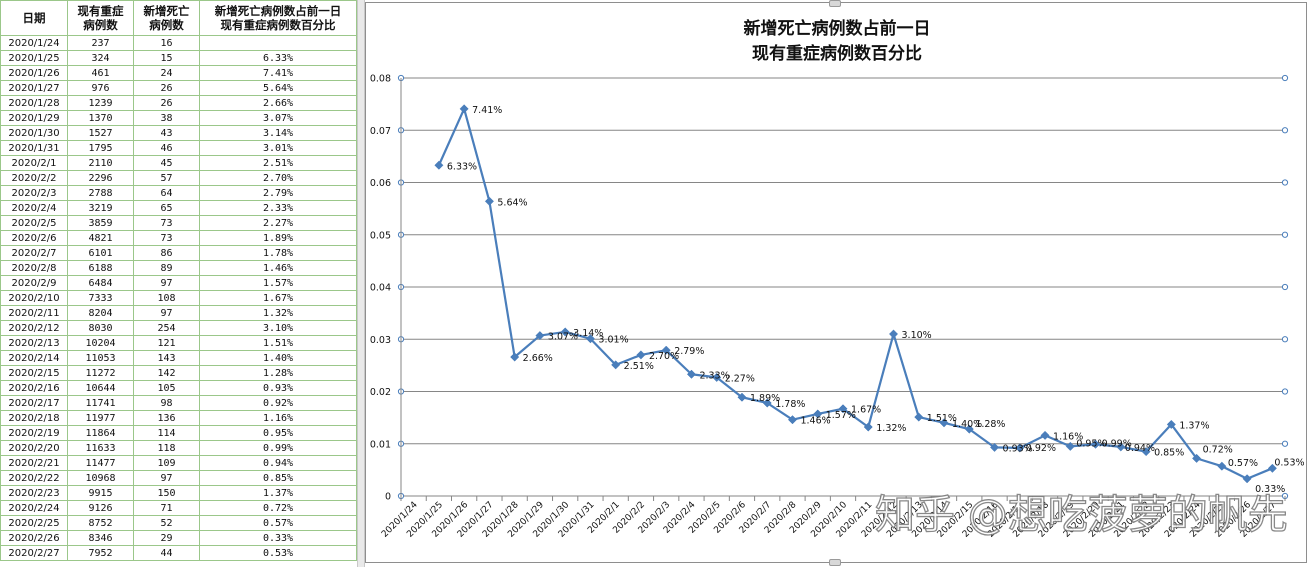 This screenshot has width=1312, height=567. Describe the element at coordinates (34, 298) in the screenshot. I see `cell-date: 2020/2/10` at that location.